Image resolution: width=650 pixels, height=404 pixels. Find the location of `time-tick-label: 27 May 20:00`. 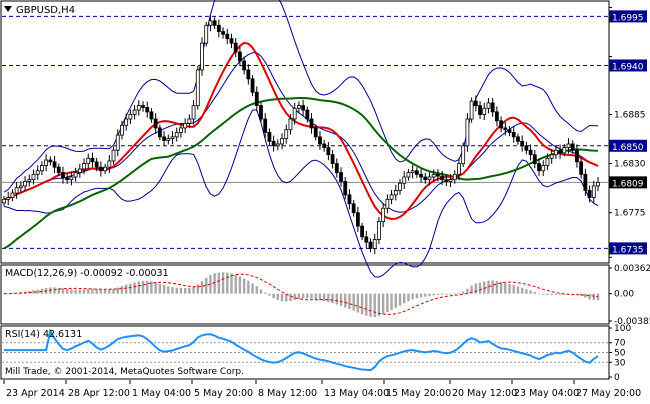

time-tick-label: 27 May 20:00 is located at coordinates (608, 393).